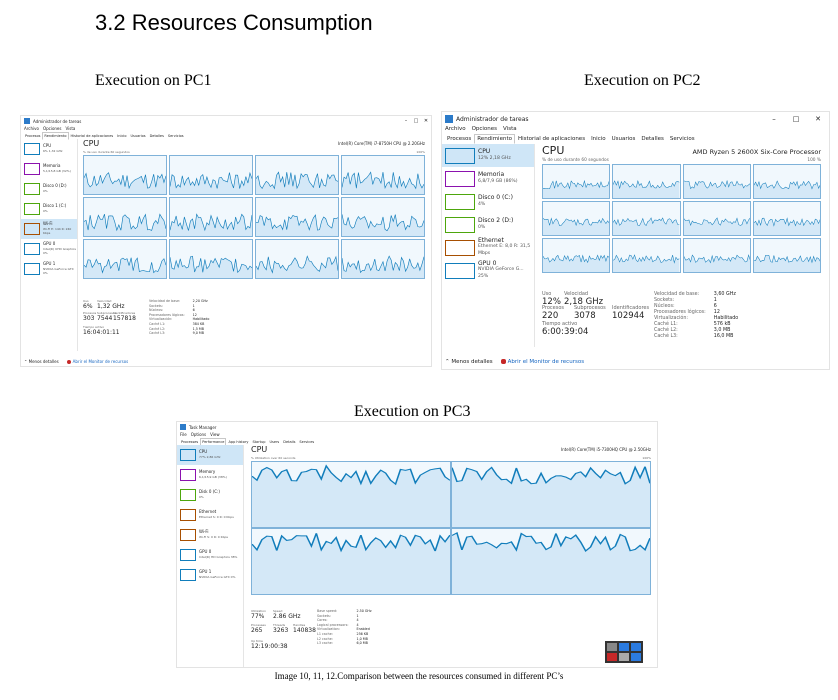 This screenshot has width=838, height=700. What do you see at coordinates (210, 495) in the screenshot?
I see `sidebar-item: Disk 0 (C:) 0%` at bounding box center [210, 495].